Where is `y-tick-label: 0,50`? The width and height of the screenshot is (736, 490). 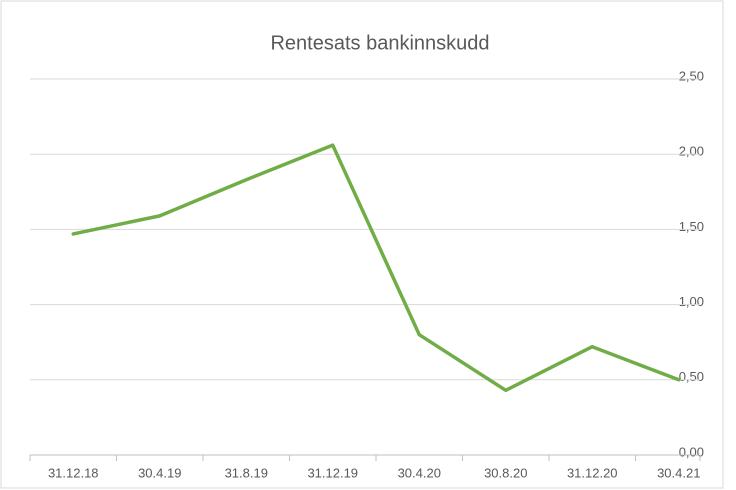
y-tick-label: 0,50 is located at coordinates (691, 376).